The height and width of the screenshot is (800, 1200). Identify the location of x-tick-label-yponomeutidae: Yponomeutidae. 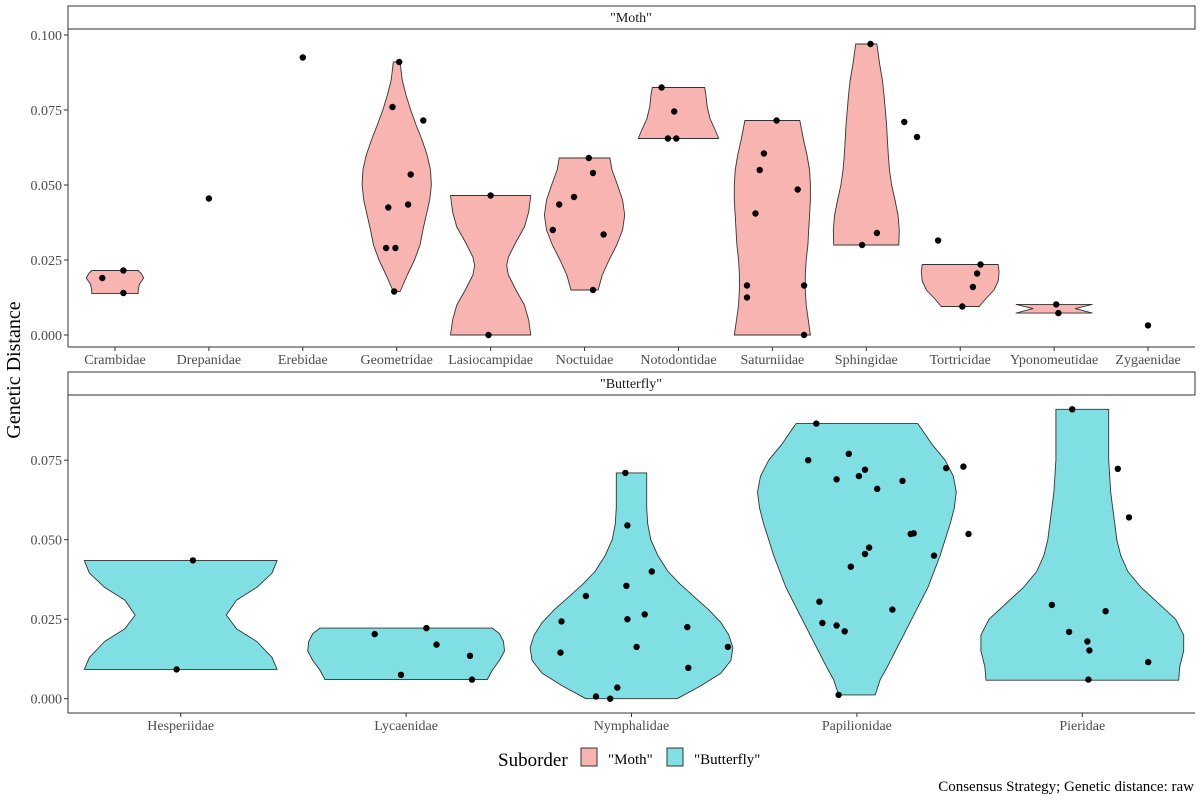
(1054, 360).